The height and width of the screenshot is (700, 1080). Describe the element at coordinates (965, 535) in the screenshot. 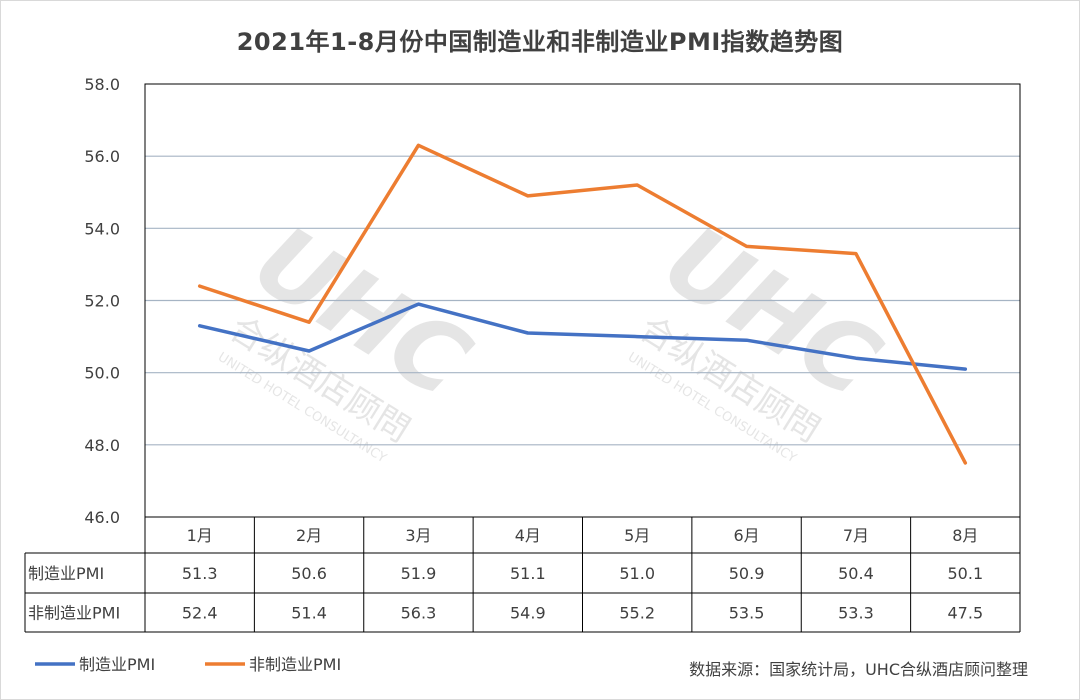

I see `x-tick-label: 8月` at that location.